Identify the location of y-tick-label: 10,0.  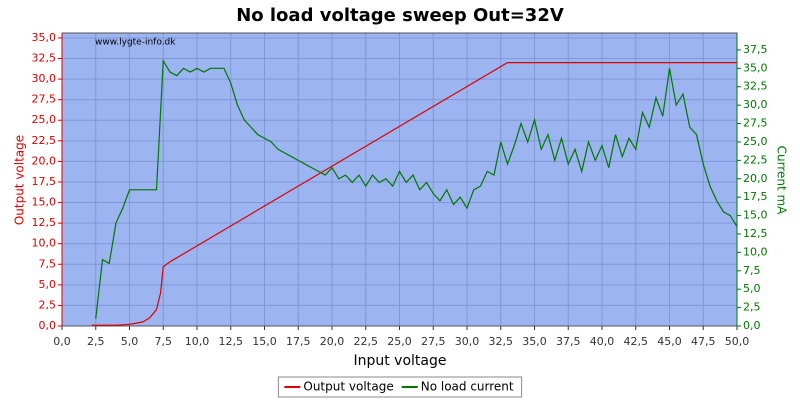
(44, 243).